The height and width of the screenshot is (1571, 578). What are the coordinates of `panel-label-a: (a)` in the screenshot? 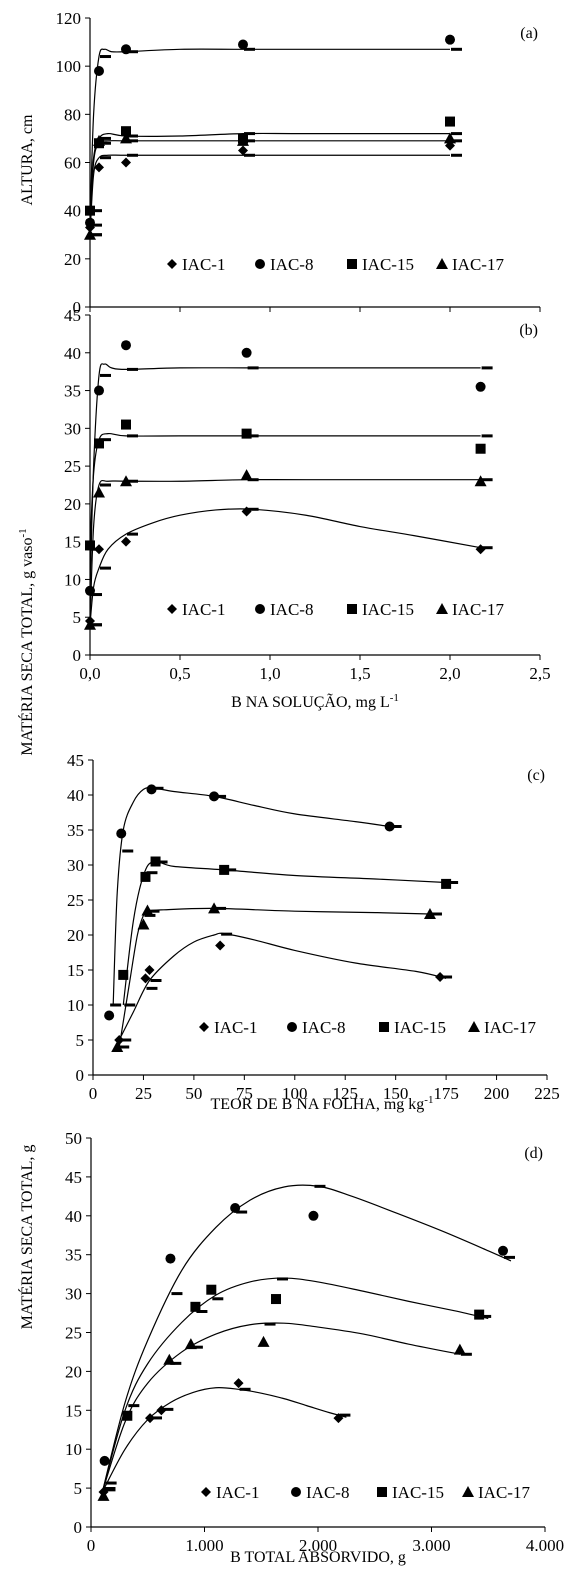 It's located at (529, 33).